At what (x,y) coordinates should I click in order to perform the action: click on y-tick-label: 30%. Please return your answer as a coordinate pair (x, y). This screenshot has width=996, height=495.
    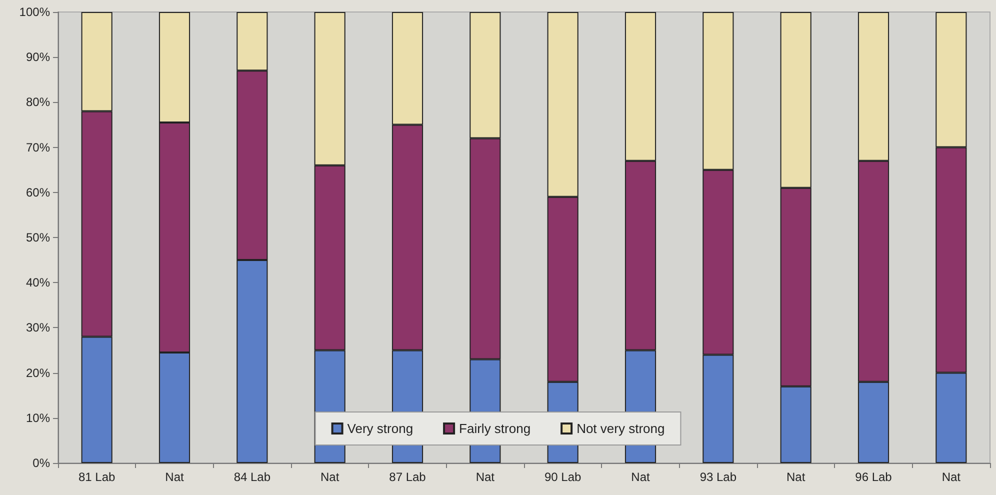
    Looking at the image, I should click on (38, 327).